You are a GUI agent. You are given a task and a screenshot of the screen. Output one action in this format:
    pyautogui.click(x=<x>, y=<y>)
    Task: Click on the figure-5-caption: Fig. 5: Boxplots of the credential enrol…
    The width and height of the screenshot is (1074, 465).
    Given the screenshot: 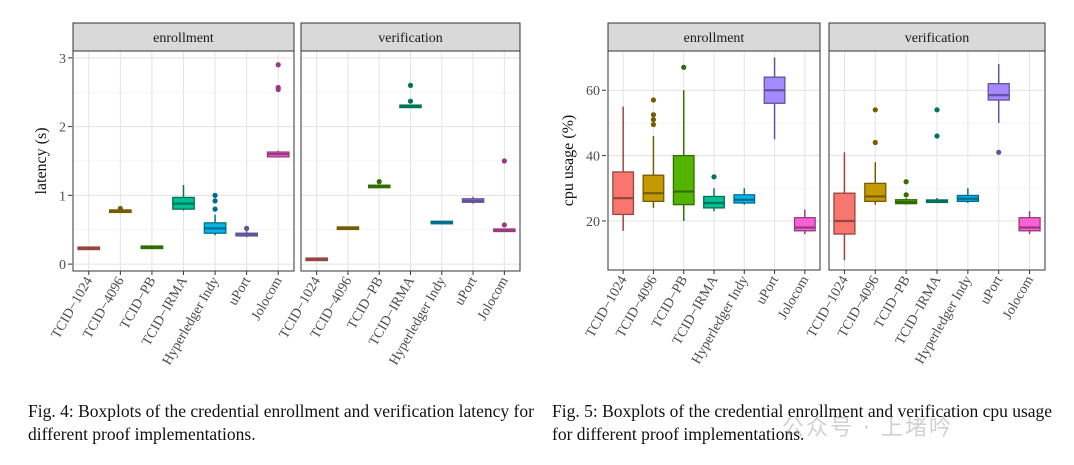 What is the action you would take?
    pyautogui.click(x=802, y=422)
    